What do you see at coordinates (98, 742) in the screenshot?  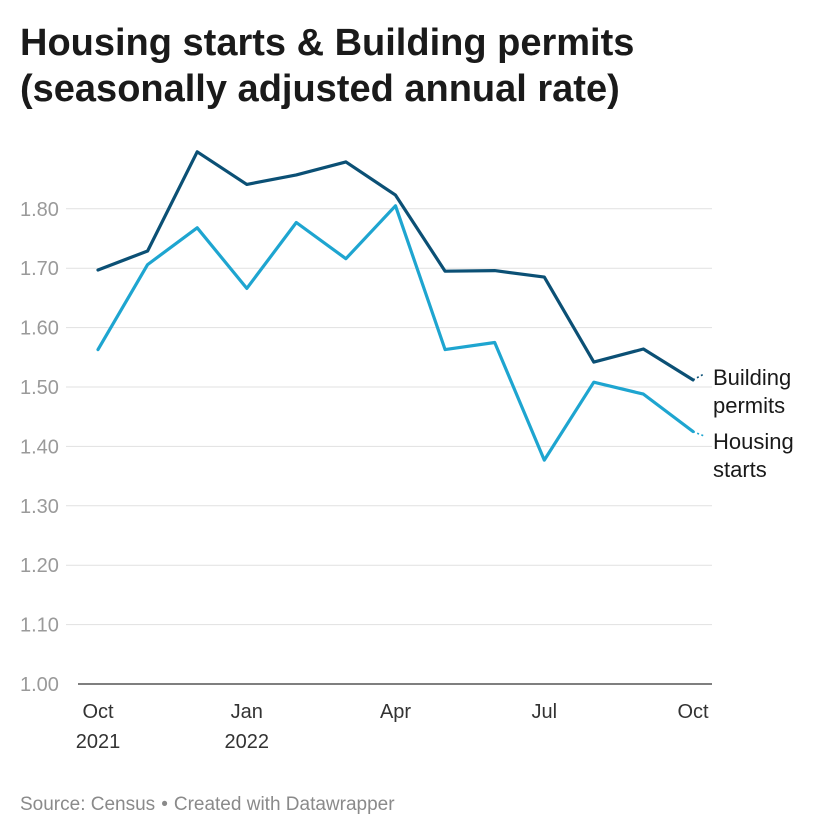 I see `x-tick-year-label: 2021` at bounding box center [98, 742].